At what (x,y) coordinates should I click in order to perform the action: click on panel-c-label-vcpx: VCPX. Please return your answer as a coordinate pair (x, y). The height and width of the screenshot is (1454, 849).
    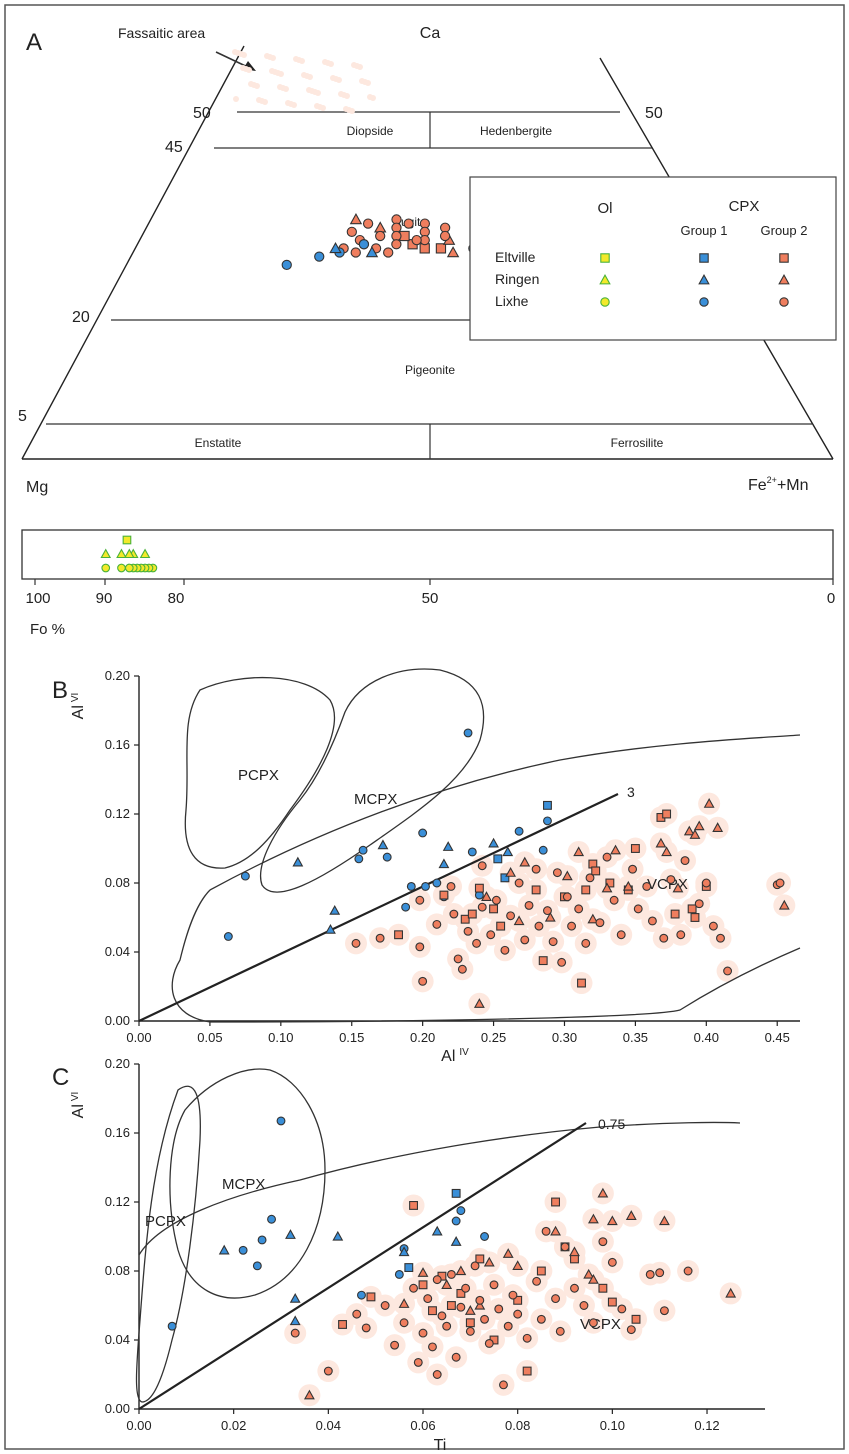
    Looking at the image, I should click on (600, 1324).